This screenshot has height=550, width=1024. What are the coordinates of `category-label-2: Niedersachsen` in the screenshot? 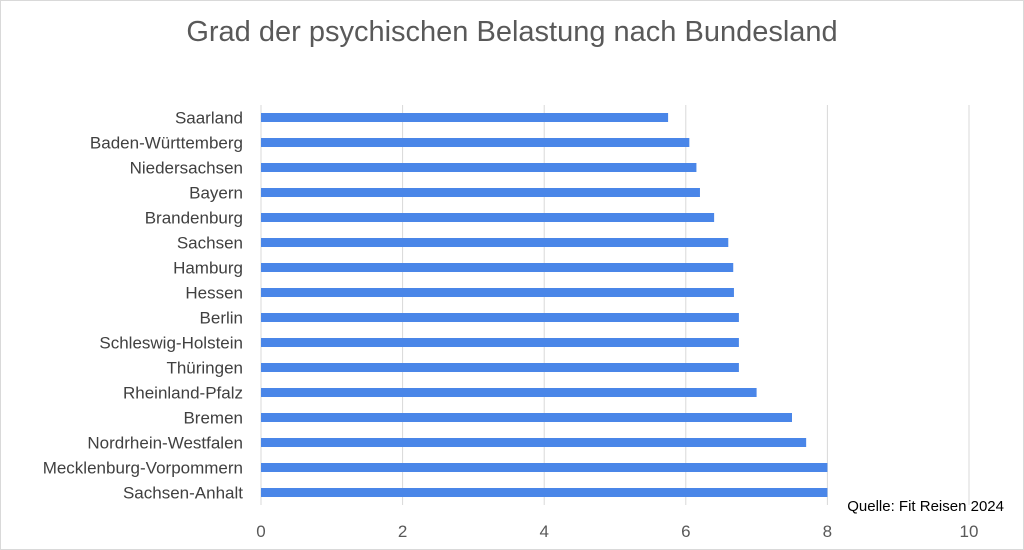 It's located at (186, 168).